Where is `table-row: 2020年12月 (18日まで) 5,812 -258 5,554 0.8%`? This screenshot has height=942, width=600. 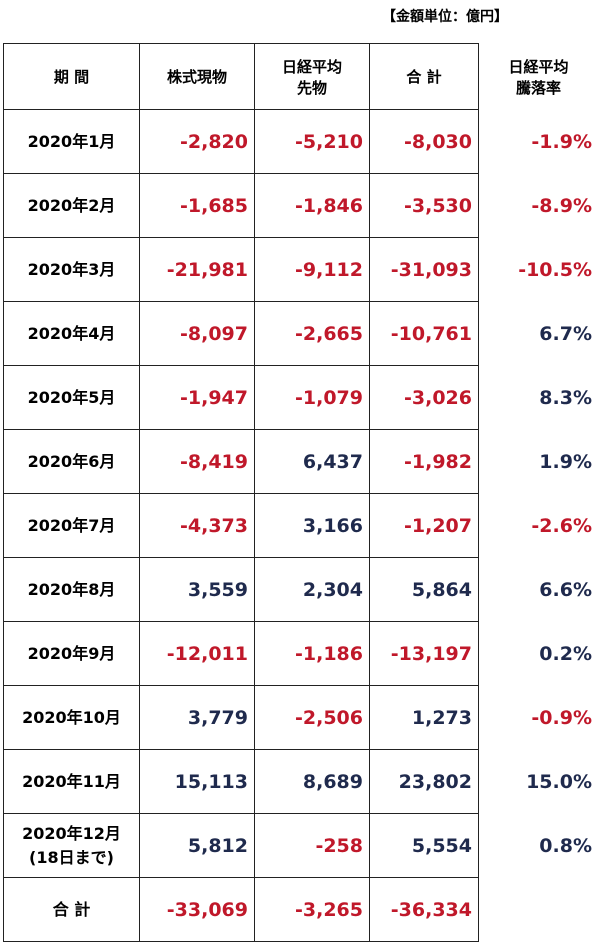
table-row: 2020年12月 (18日まで) 5,812 -258 5,554 0.8% is located at coordinates (301, 845).